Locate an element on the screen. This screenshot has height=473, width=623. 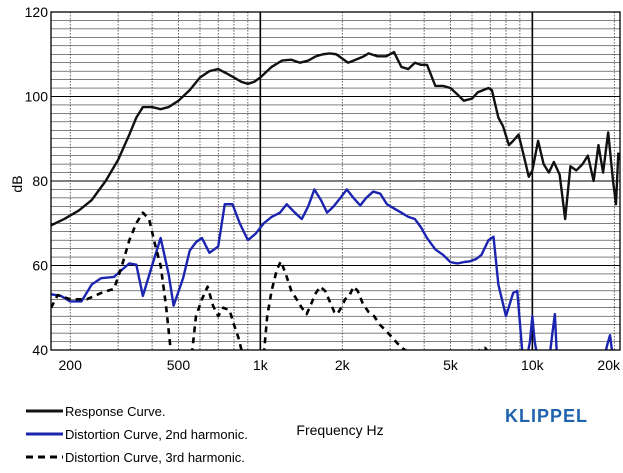
brand-name: KLIPPEL is located at coordinates (546, 416).